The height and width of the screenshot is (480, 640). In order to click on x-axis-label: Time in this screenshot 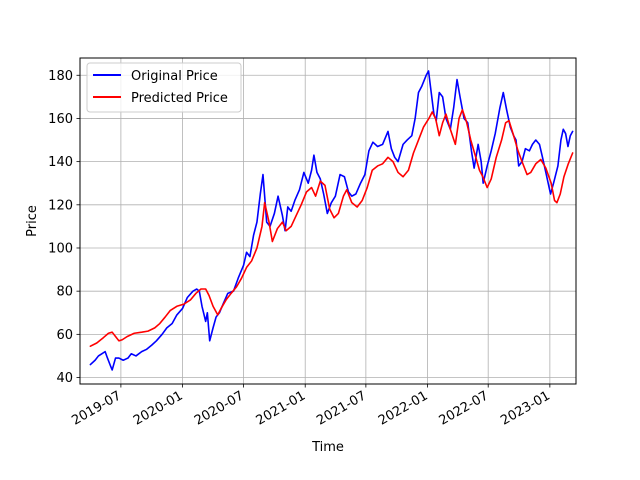, I will do `click(327, 447)`.